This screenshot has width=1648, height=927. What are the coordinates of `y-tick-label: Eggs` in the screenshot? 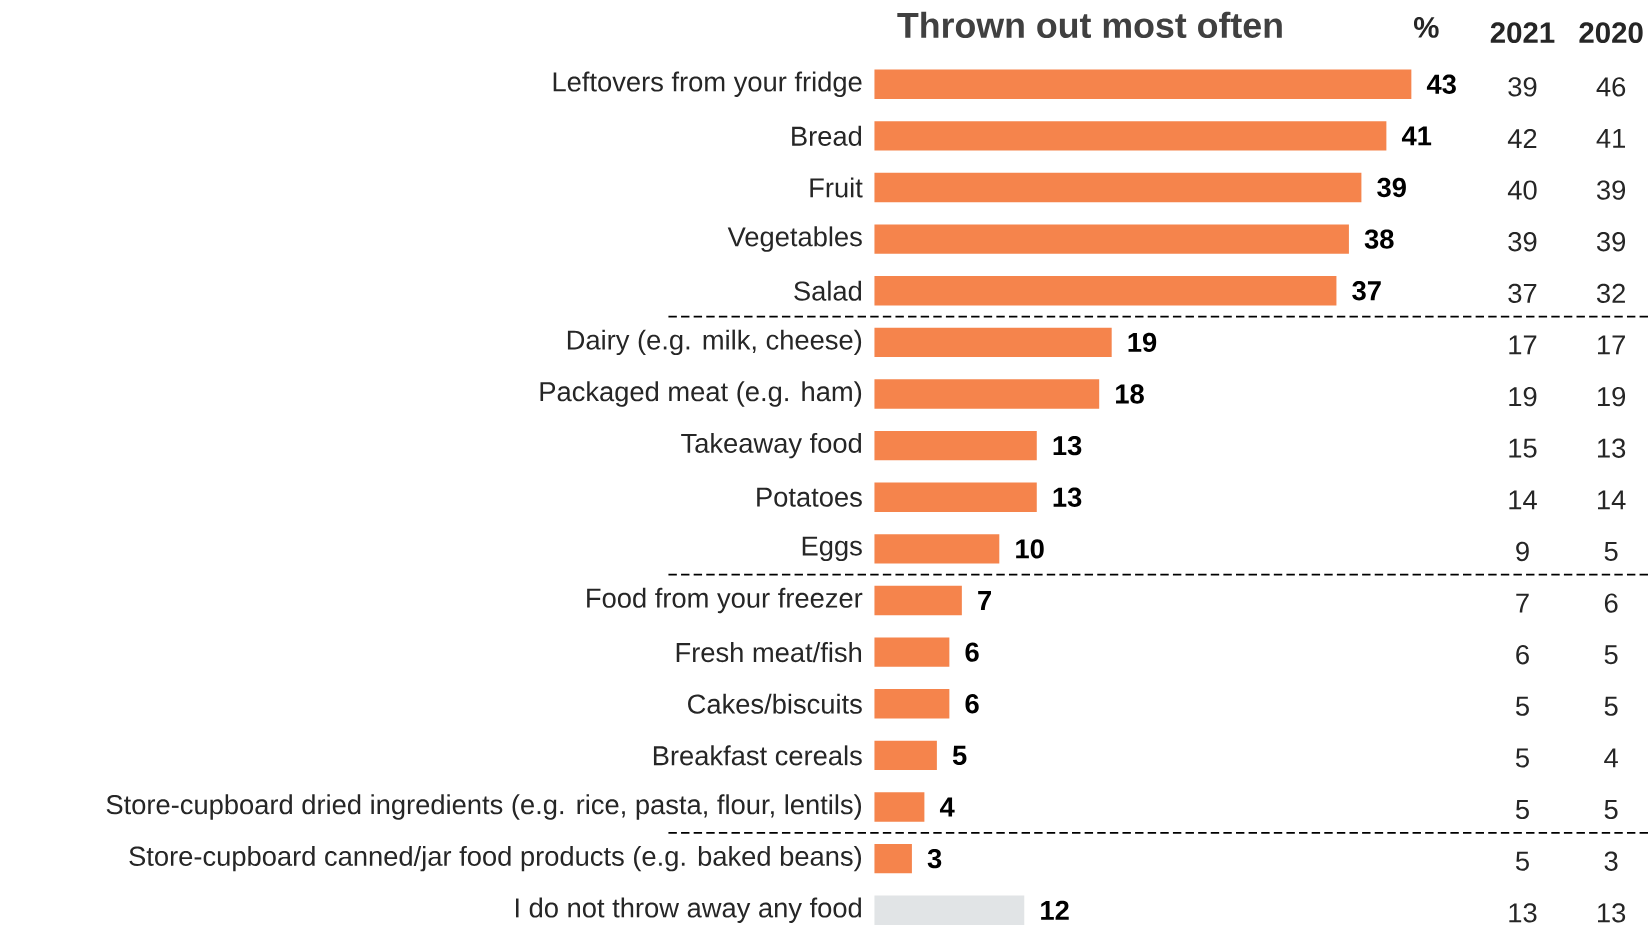 It's located at (832, 549).